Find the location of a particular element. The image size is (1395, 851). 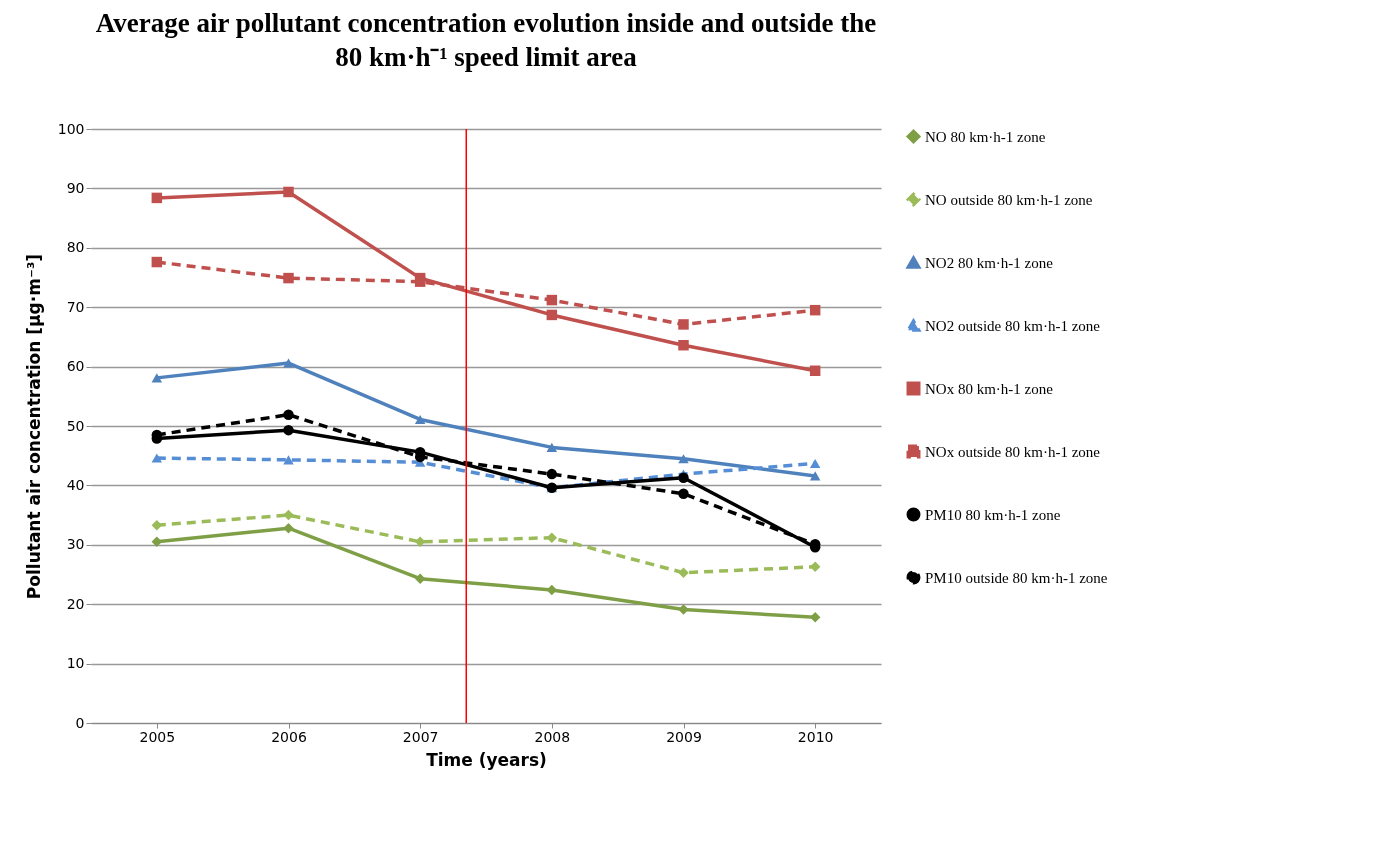

y-tick-label: 50 is located at coordinates (75, 425).